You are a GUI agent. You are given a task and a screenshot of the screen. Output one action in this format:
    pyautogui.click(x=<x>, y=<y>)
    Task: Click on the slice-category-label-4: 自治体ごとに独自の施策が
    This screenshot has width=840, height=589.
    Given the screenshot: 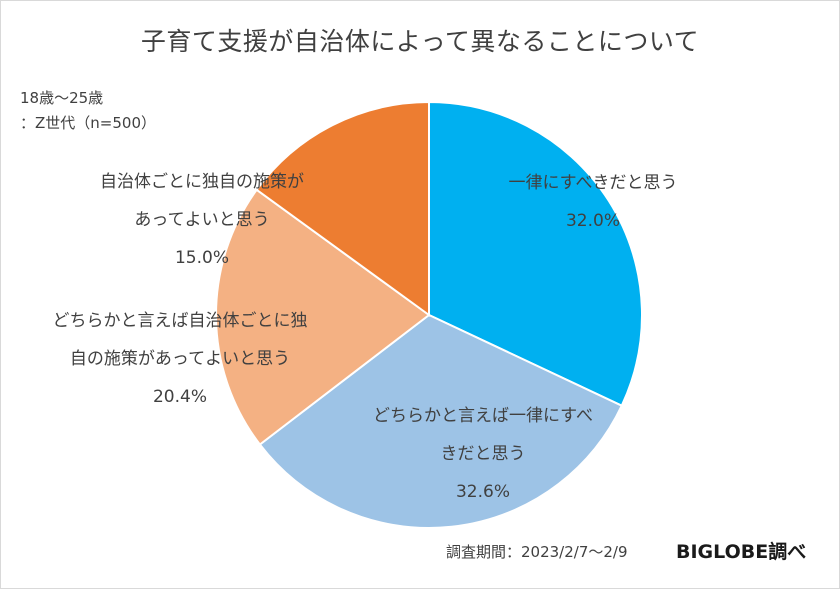 What is the action you would take?
    pyautogui.click(x=202, y=182)
    